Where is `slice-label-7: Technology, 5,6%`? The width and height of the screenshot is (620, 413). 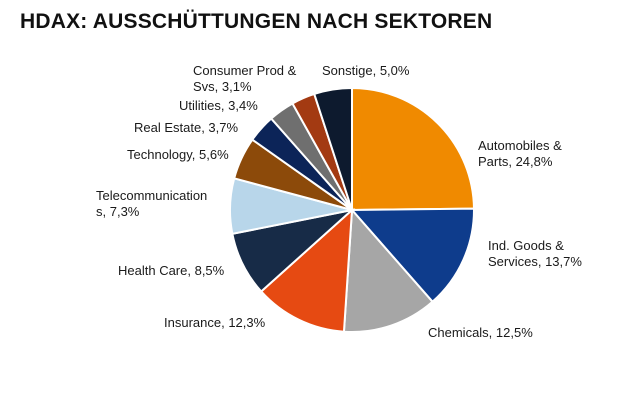 slice-label-7: Technology, 5,6% is located at coordinates (178, 154).